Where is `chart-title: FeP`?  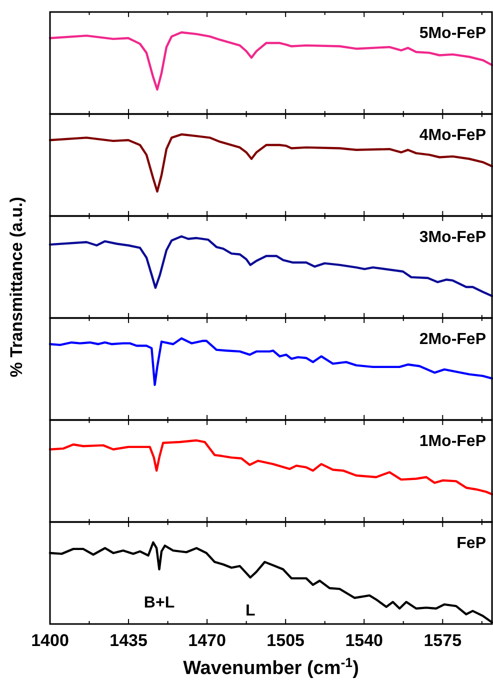
chart-title: FeP is located at coordinates (471, 543).